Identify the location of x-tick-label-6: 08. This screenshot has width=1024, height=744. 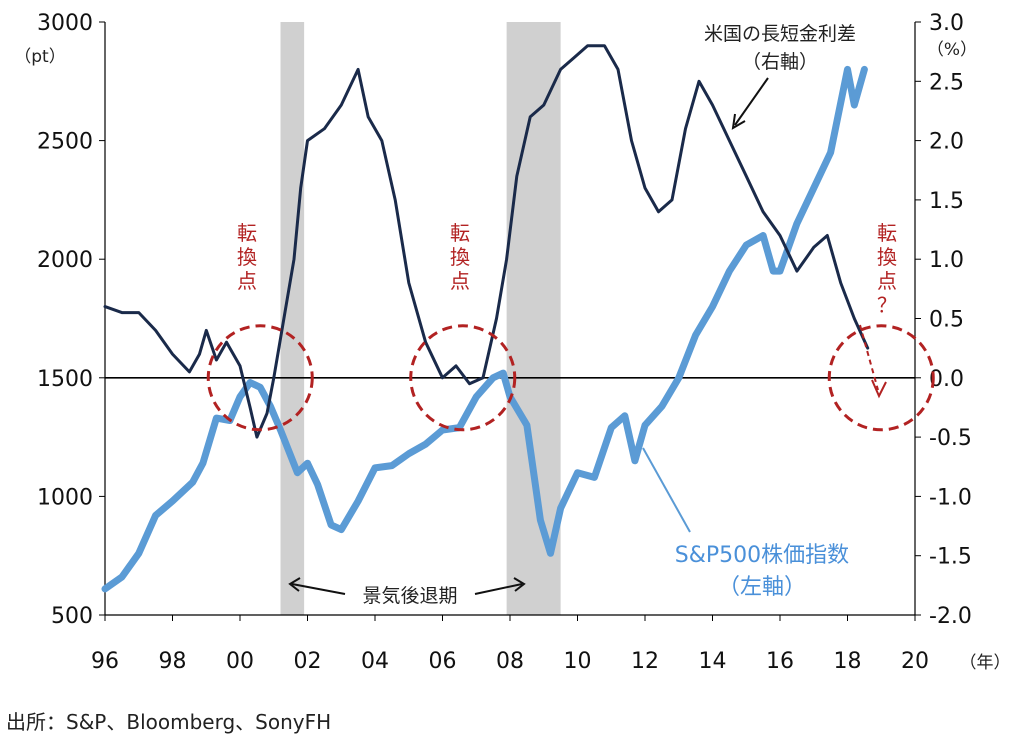
(510, 661).